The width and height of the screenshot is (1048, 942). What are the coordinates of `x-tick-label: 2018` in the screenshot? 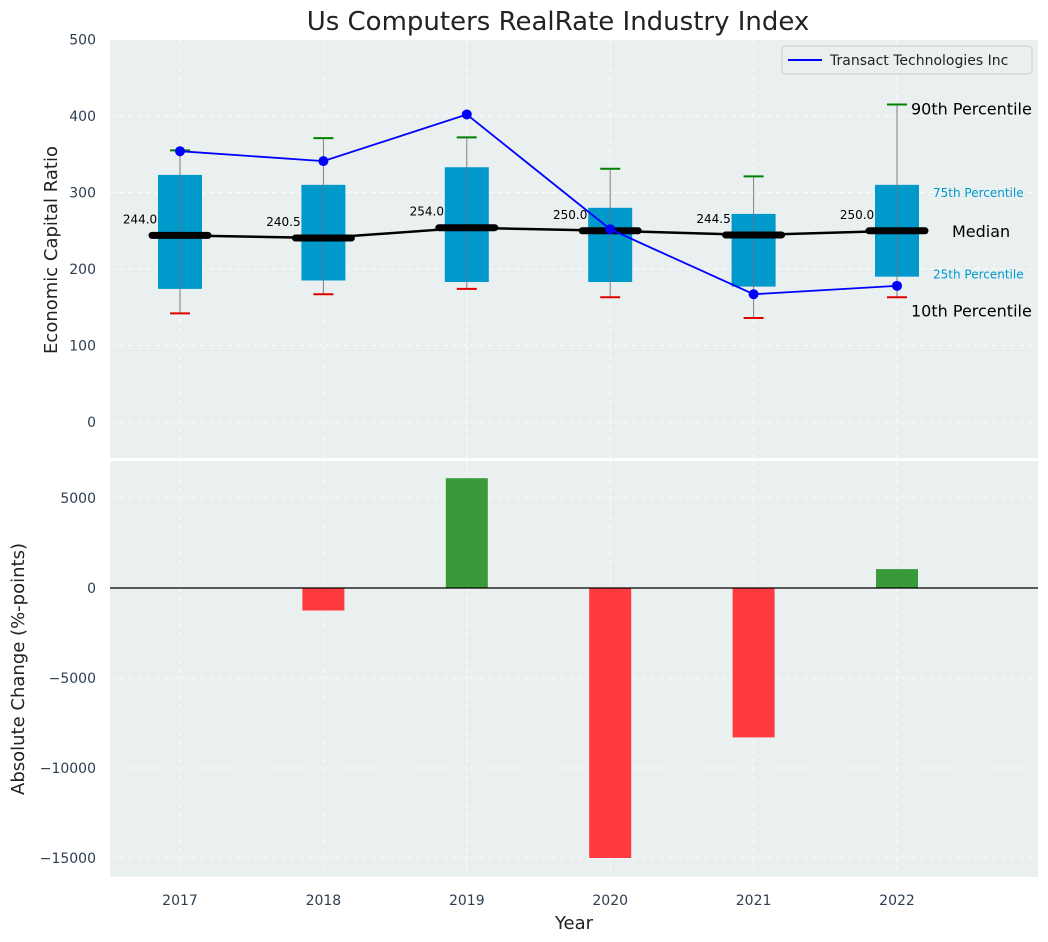 It's located at (324, 901).